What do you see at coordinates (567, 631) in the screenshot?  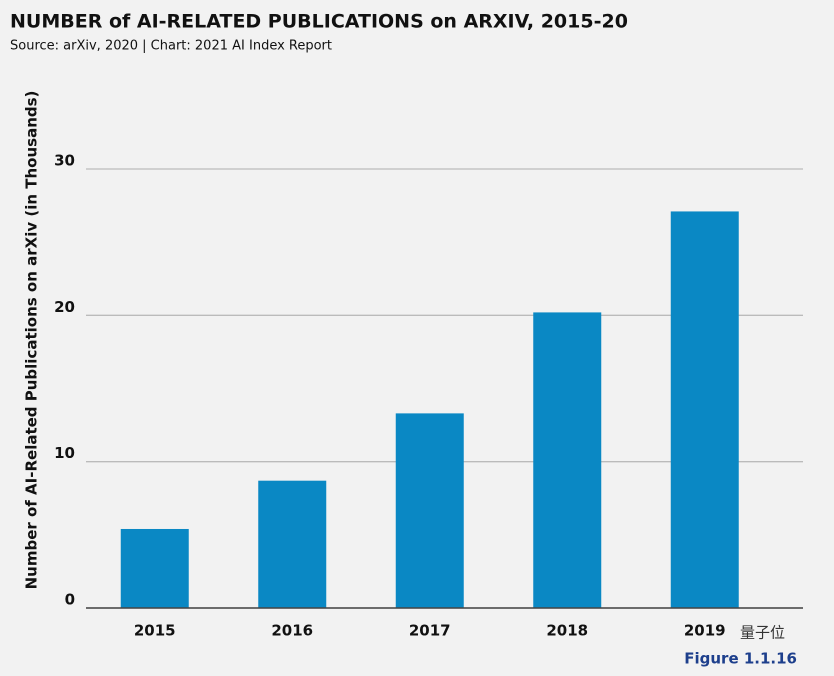 I see `x-tick-label: 2018` at bounding box center [567, 631].